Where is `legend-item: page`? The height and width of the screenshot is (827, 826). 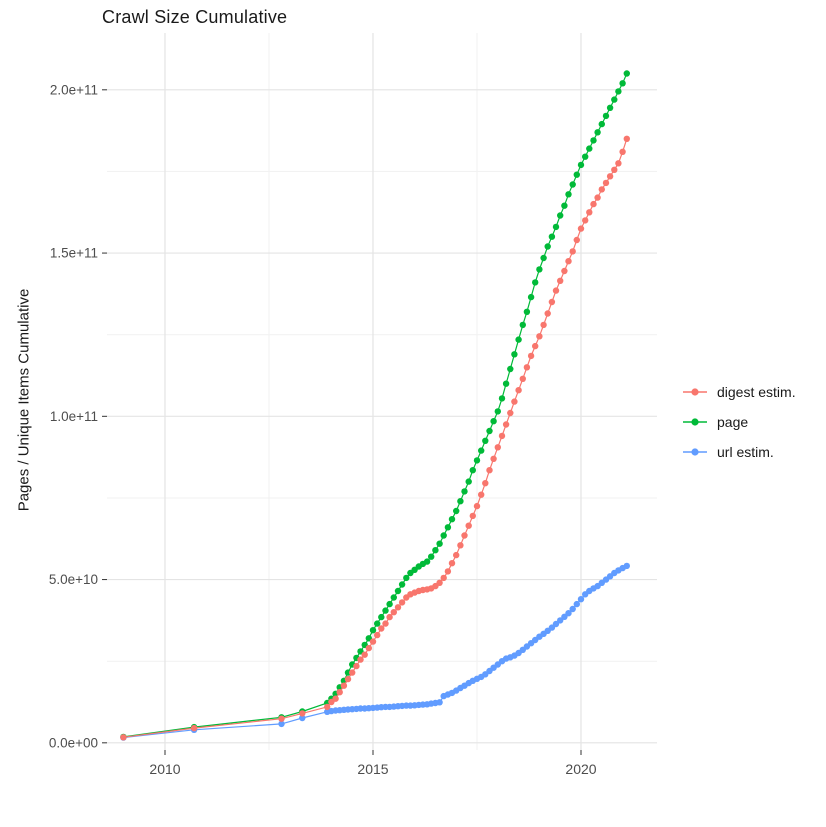
legend-item: page is located at coordinates (739, 422).